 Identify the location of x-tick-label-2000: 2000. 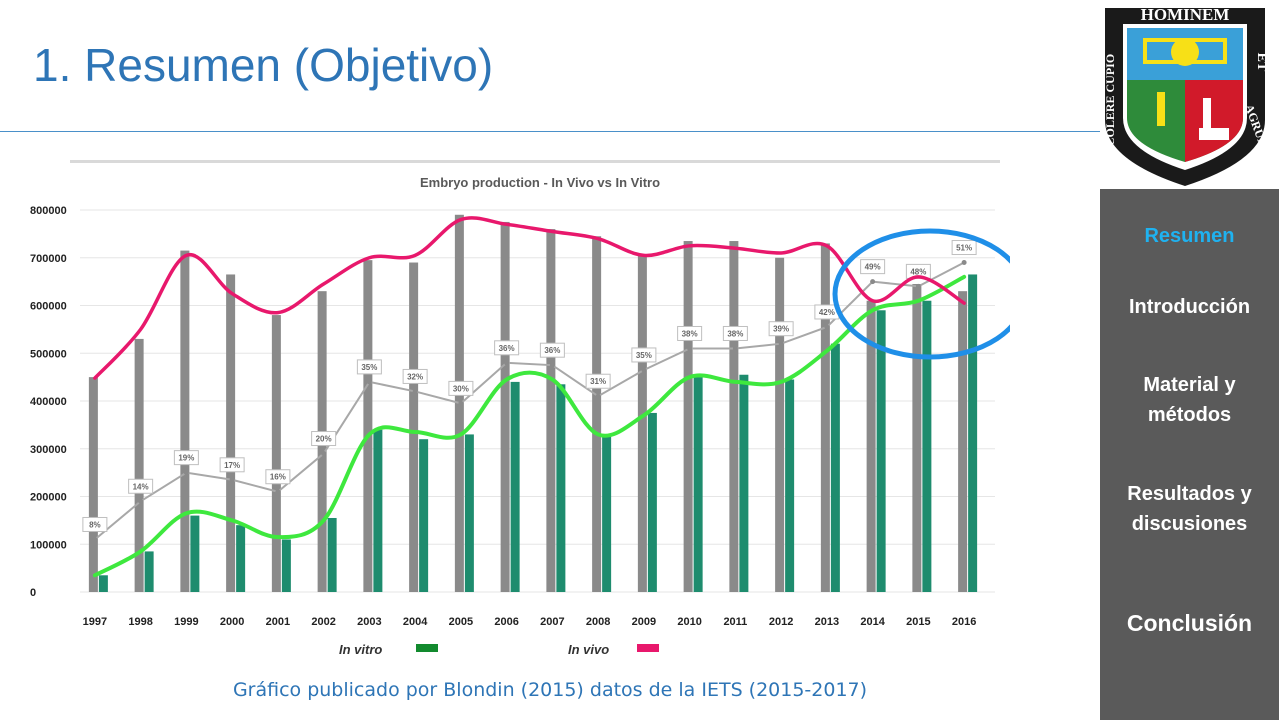
(232, 622).